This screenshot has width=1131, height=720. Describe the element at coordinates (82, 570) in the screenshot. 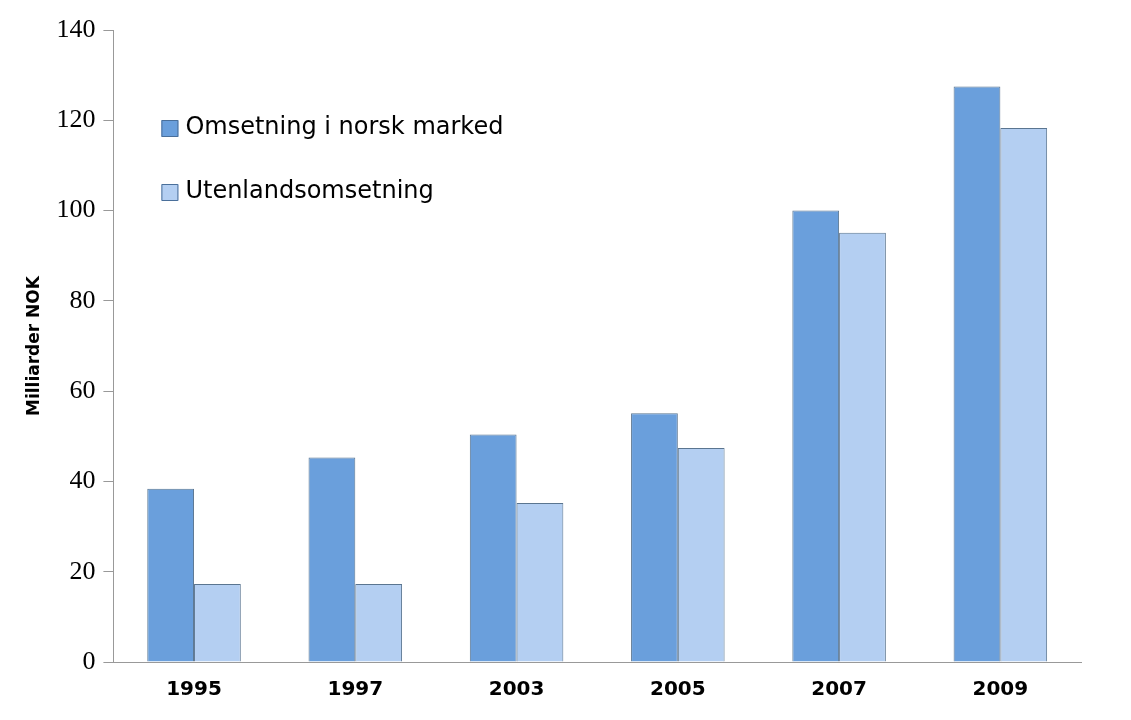

I see `y-tick-label: 20` at that location.